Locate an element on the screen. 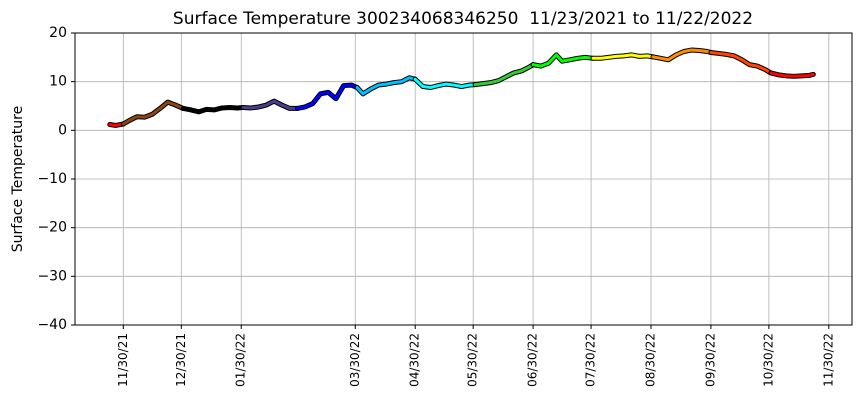  x-tick-label: 11/30/22 is located at coordinates (828, 360).